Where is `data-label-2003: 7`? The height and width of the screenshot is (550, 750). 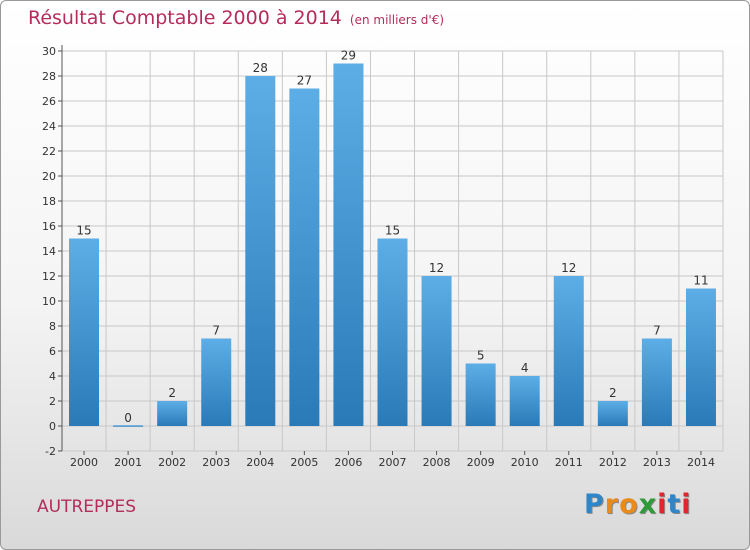
data-label-2003: 7 is located at coordinates (216, 331).